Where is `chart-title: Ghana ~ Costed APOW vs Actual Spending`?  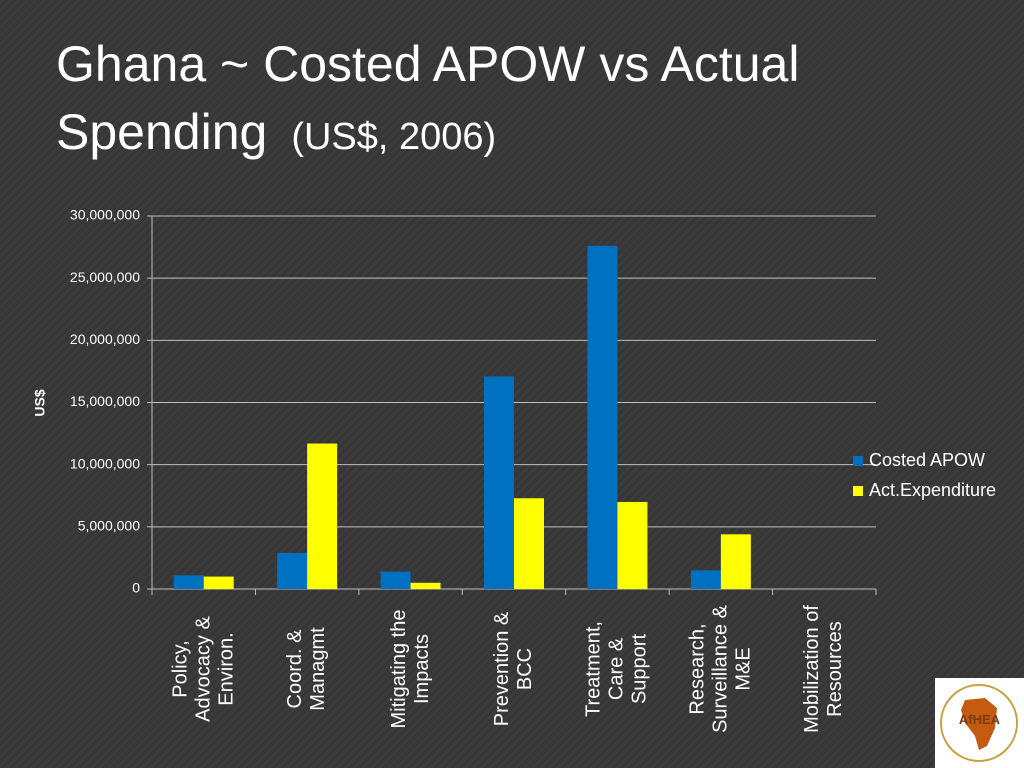
chart-title: Ghana ~ Costed APOW vs Actual Spending is located at coordinates (428, 98).